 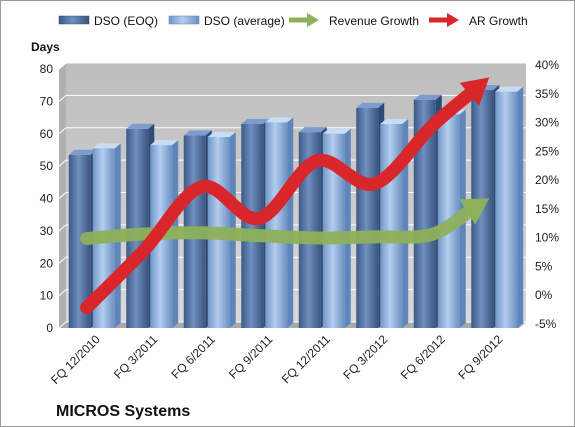 What do you see at coordinates (306, 359) in the screenshot?
I see `x-tick-label: FQ 12/2011` at bounding box center [306, 359].